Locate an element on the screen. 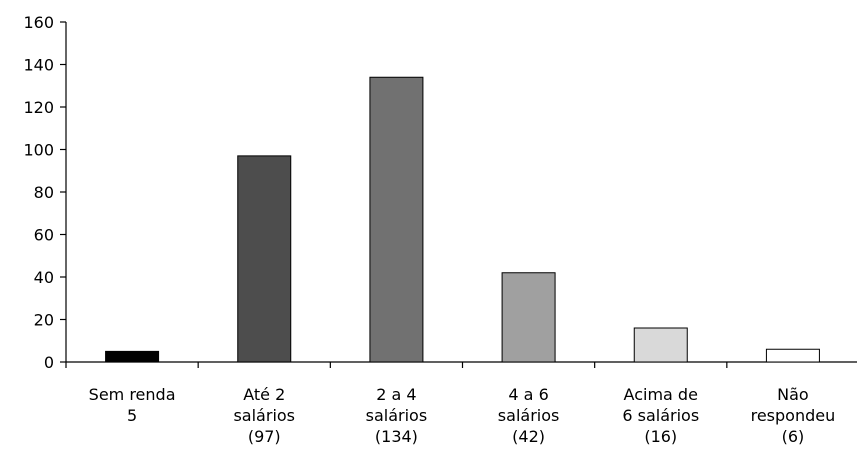 This screenshot has height=455, width=857. category-label: 4 a 6 is located at coordinates (528, 394).